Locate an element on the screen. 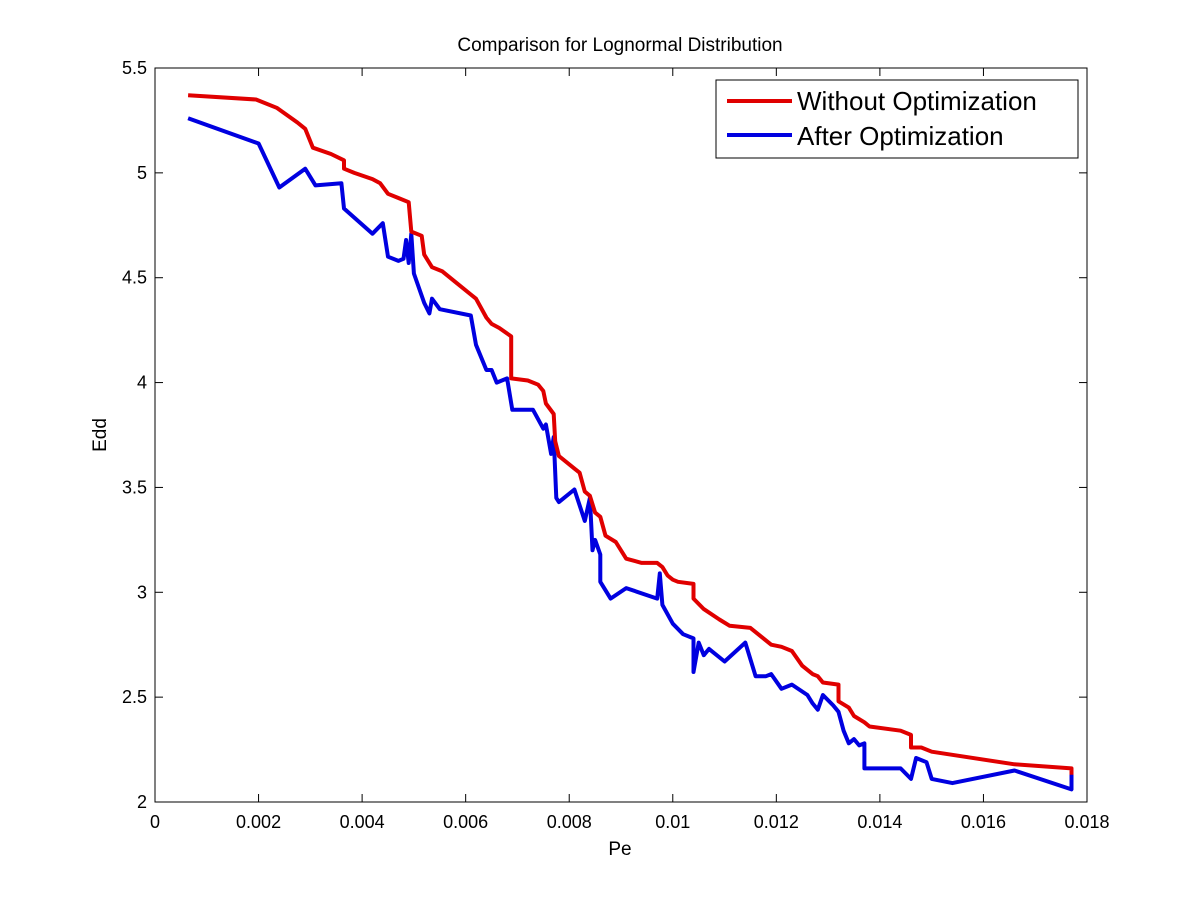 The image size is (1201, 906). y-tick-label: 5 is located at coordinates (142, 173).